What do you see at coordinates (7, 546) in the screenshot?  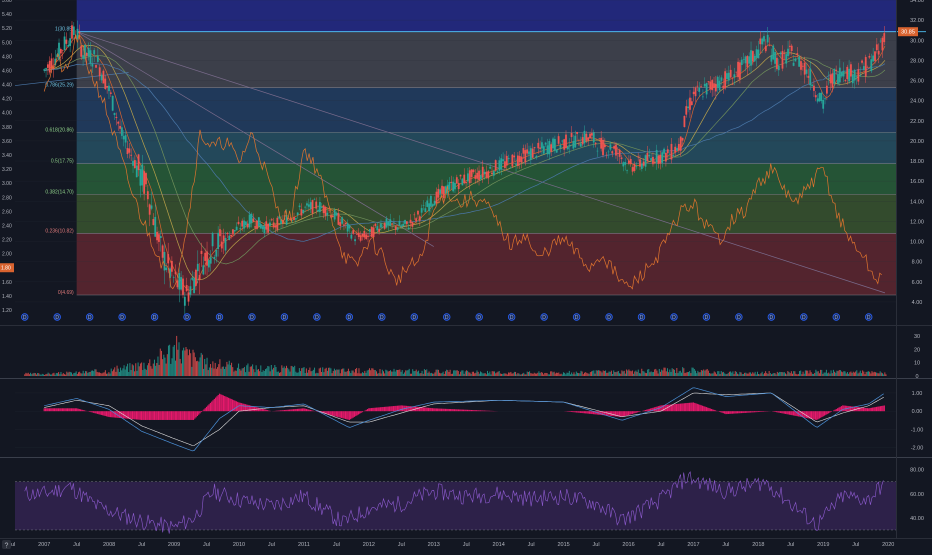 I see `corner-settings-icon: ?` at bounding box center [7, 546].